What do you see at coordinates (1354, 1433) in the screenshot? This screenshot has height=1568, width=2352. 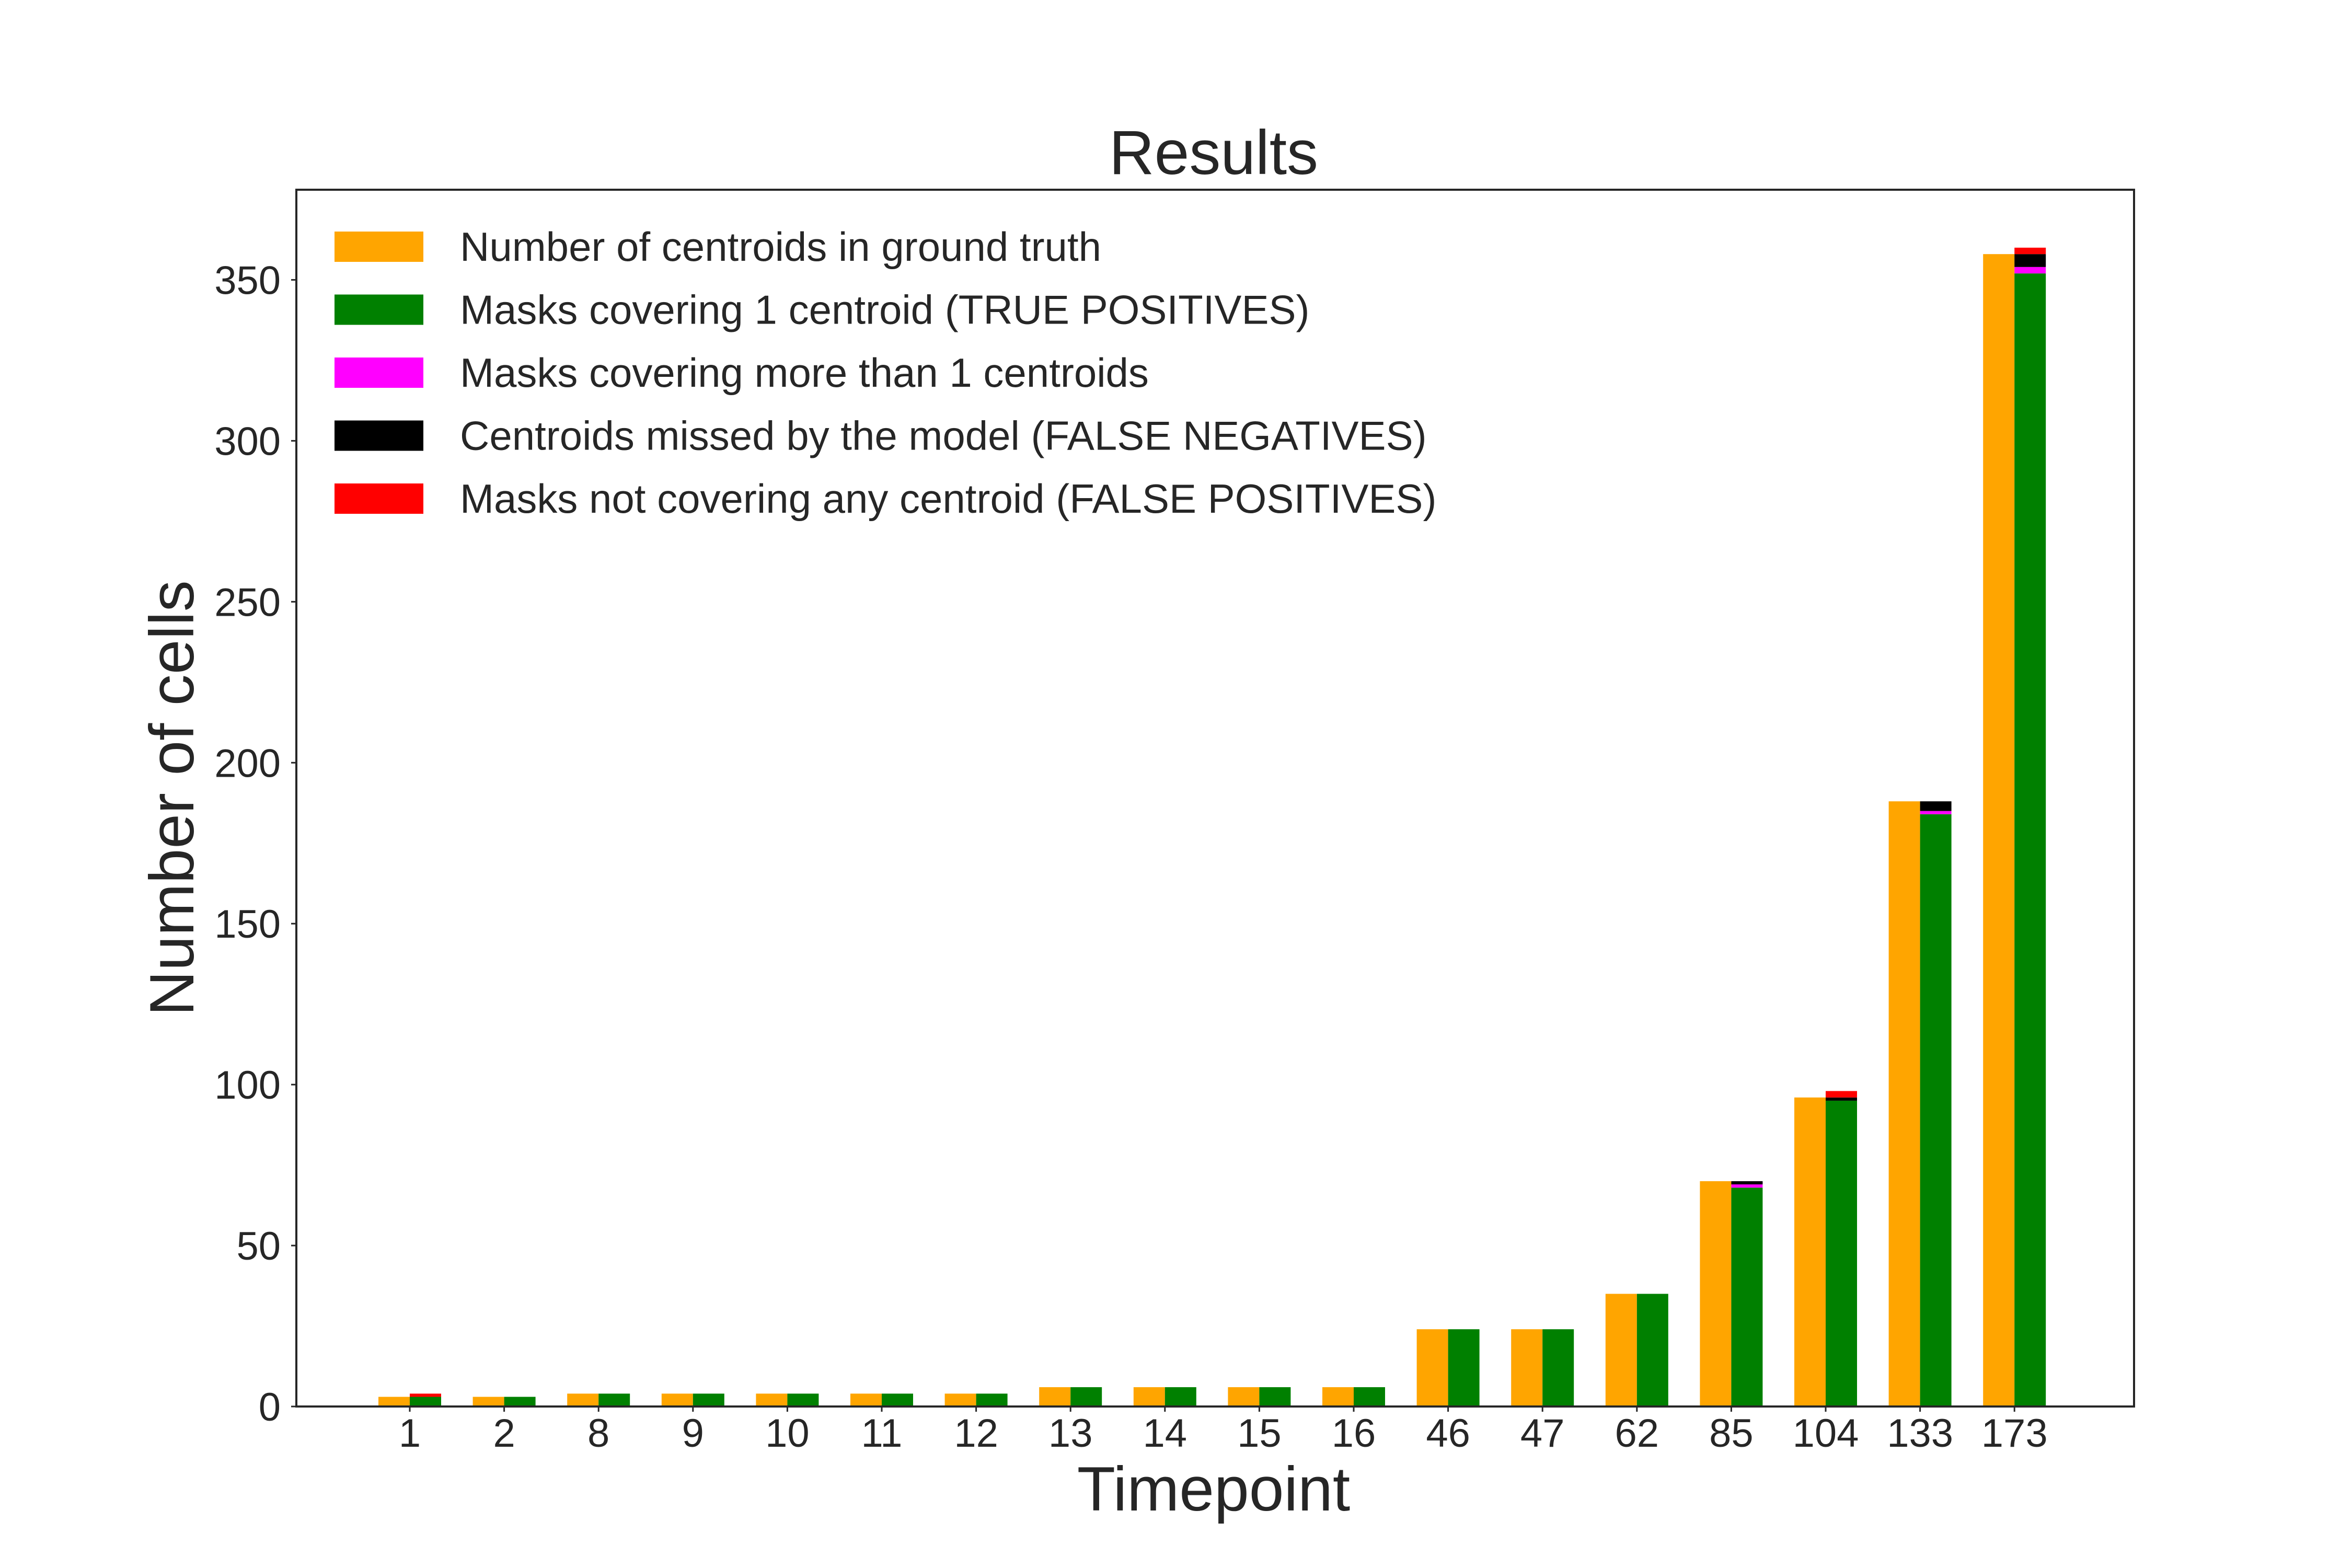 I see `x-tick-label: 16` at bounding box center [1354, 1433].